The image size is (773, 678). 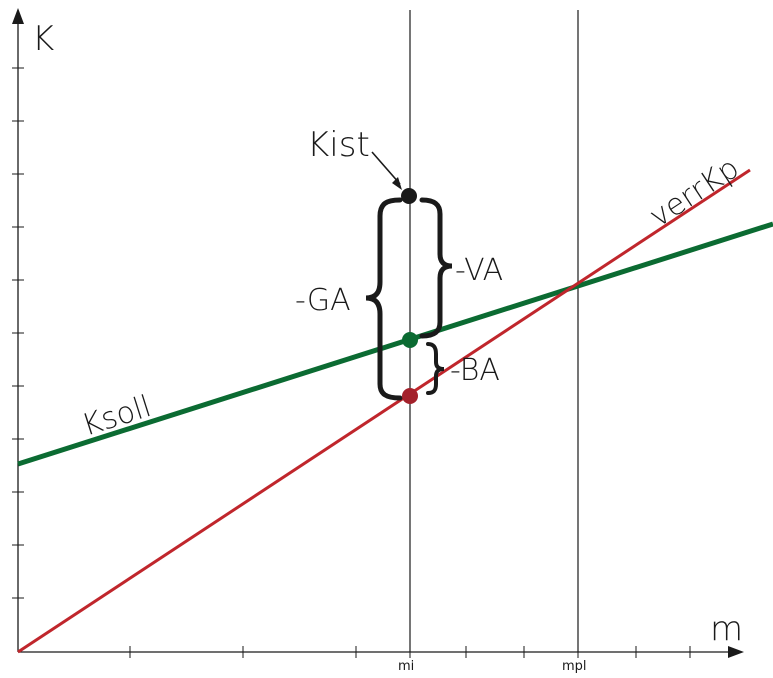 What do you see at coordinates (323, 300) in the screenshot?
I see `ga-label: -GA` at bounding box center [323, 300].